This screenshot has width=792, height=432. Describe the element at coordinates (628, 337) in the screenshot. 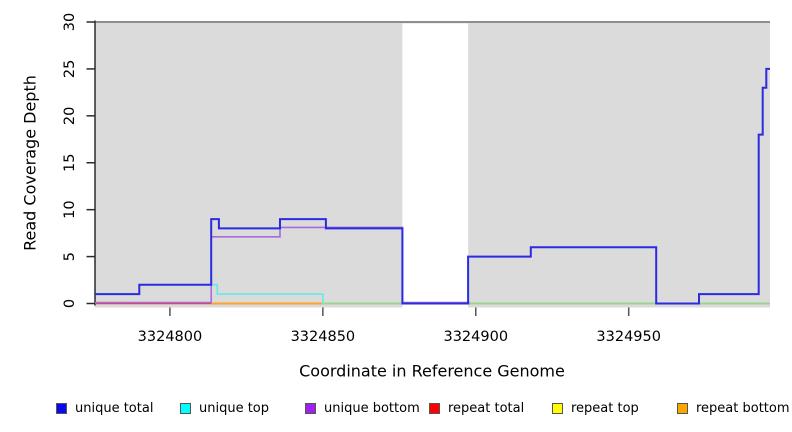

I see `x-tick-label: 3324950` at that location.